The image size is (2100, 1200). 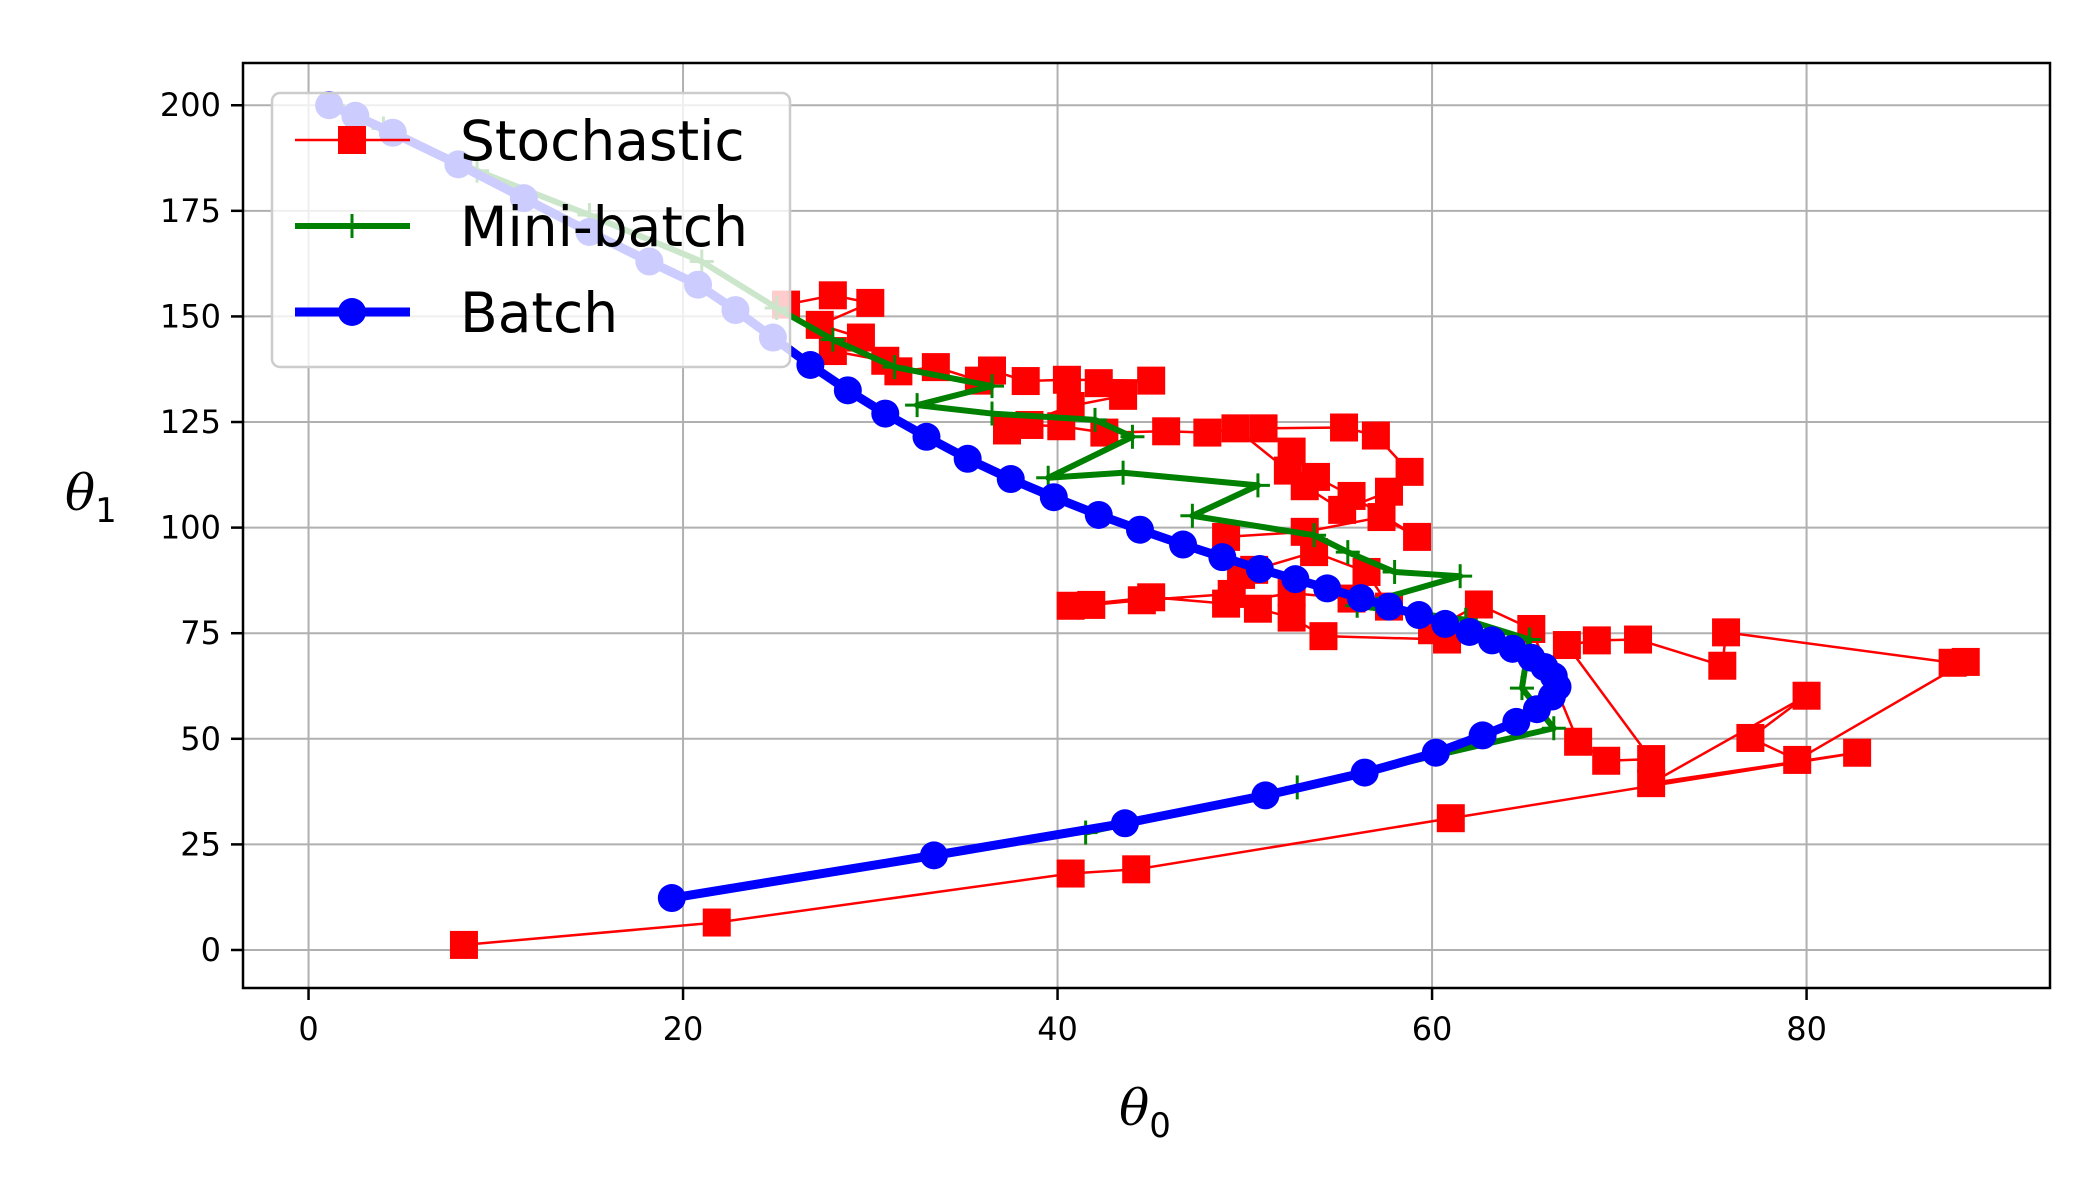 What do you see at coordinates (1806, 1029) in the screenshot?
I see `x-tick-label: 80` at bounding box center [1806, 1029].